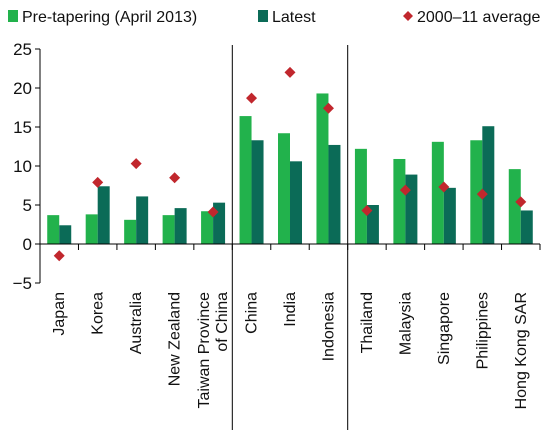  What do you see at coordinates (408, 16) in the screenshot?
I see `legend-swatch-2000-11-average` at bounding box center [408, 16].